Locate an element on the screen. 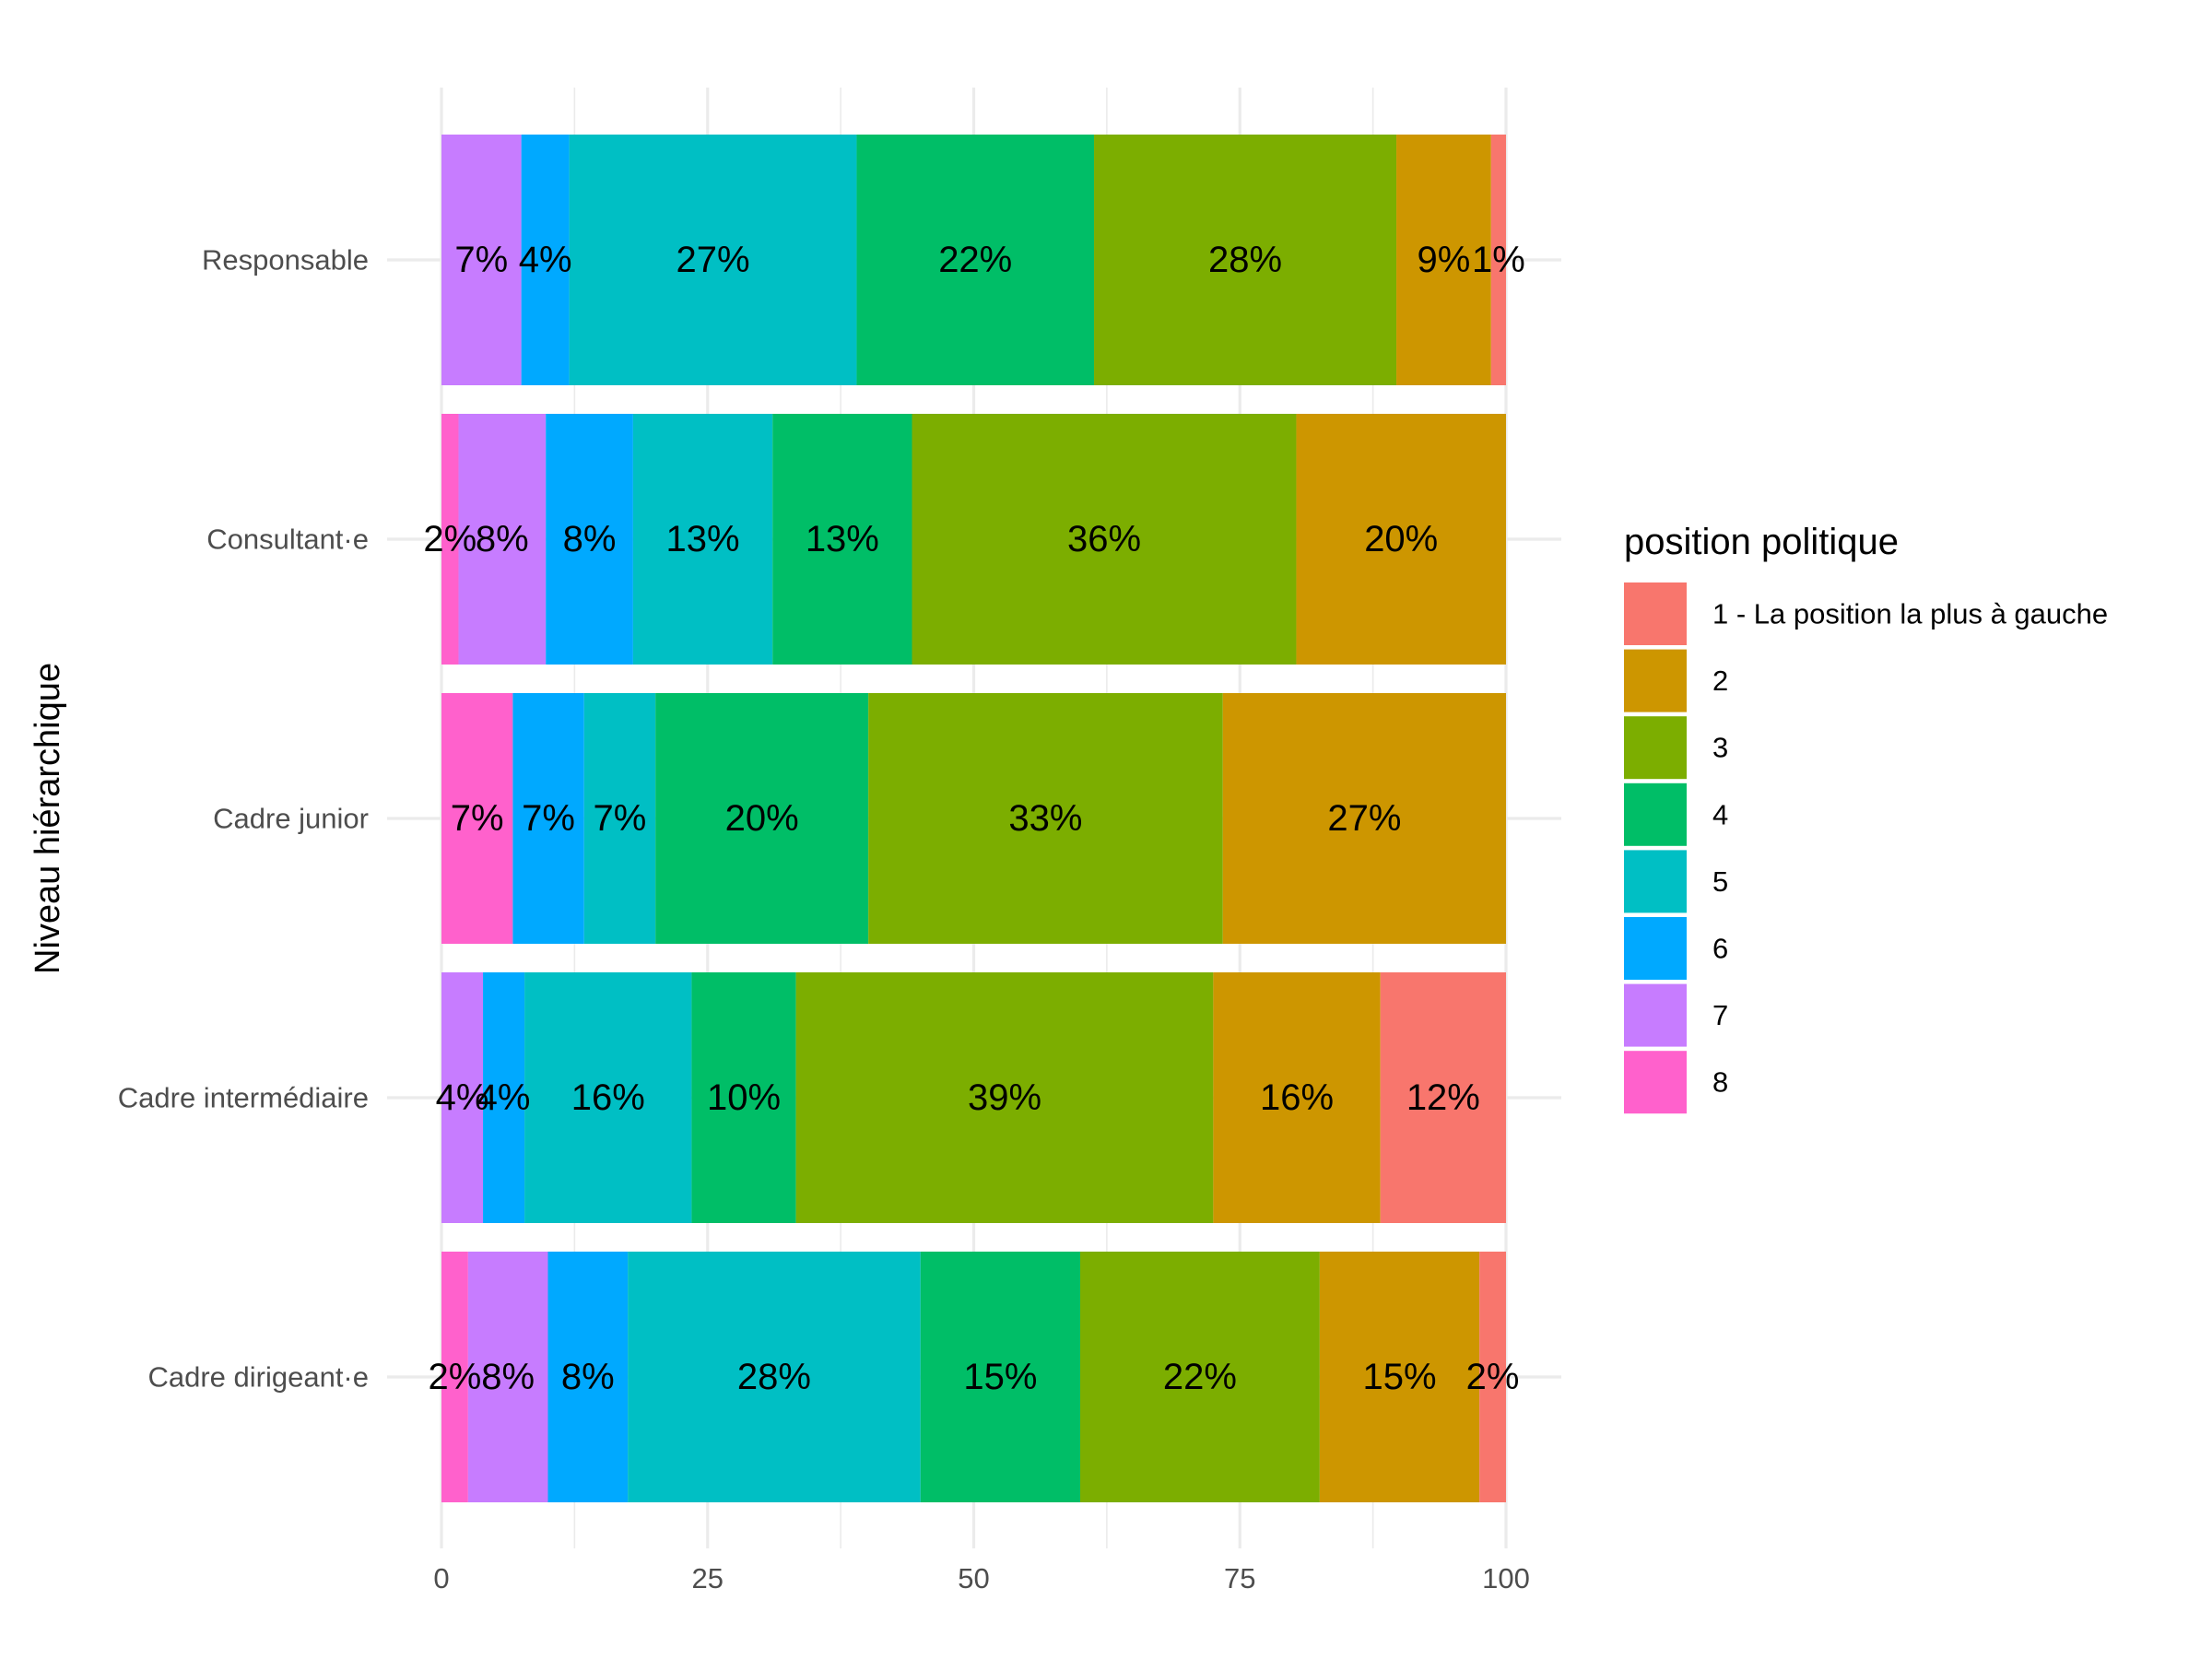 Image resolution: width=2212 pixels, height=1659 pixels. legend-label: 4 is located at coordinates (1720, 814).